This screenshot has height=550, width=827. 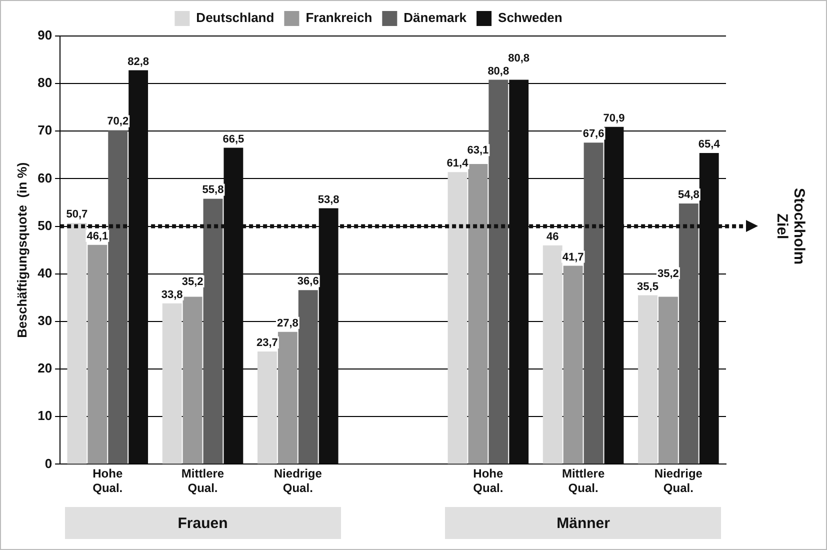 I want to click on data-label: 36,6, so click(x=308, y=282).